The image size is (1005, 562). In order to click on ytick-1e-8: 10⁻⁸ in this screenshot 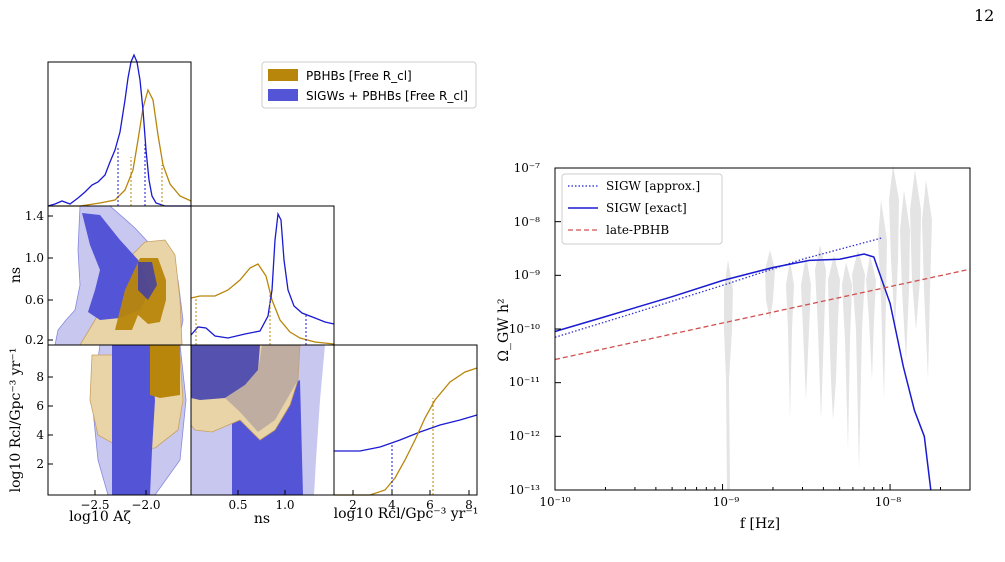, I will do `click(527, 222)`.